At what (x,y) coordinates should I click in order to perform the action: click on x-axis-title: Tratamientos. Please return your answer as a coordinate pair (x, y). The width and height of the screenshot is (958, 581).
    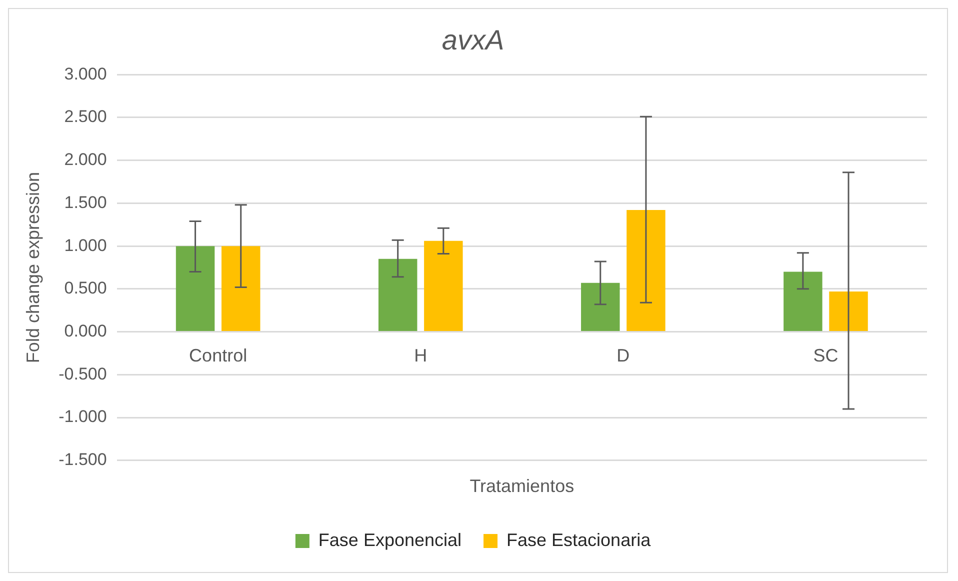
    Looking at the image, I should click on (522, 486).